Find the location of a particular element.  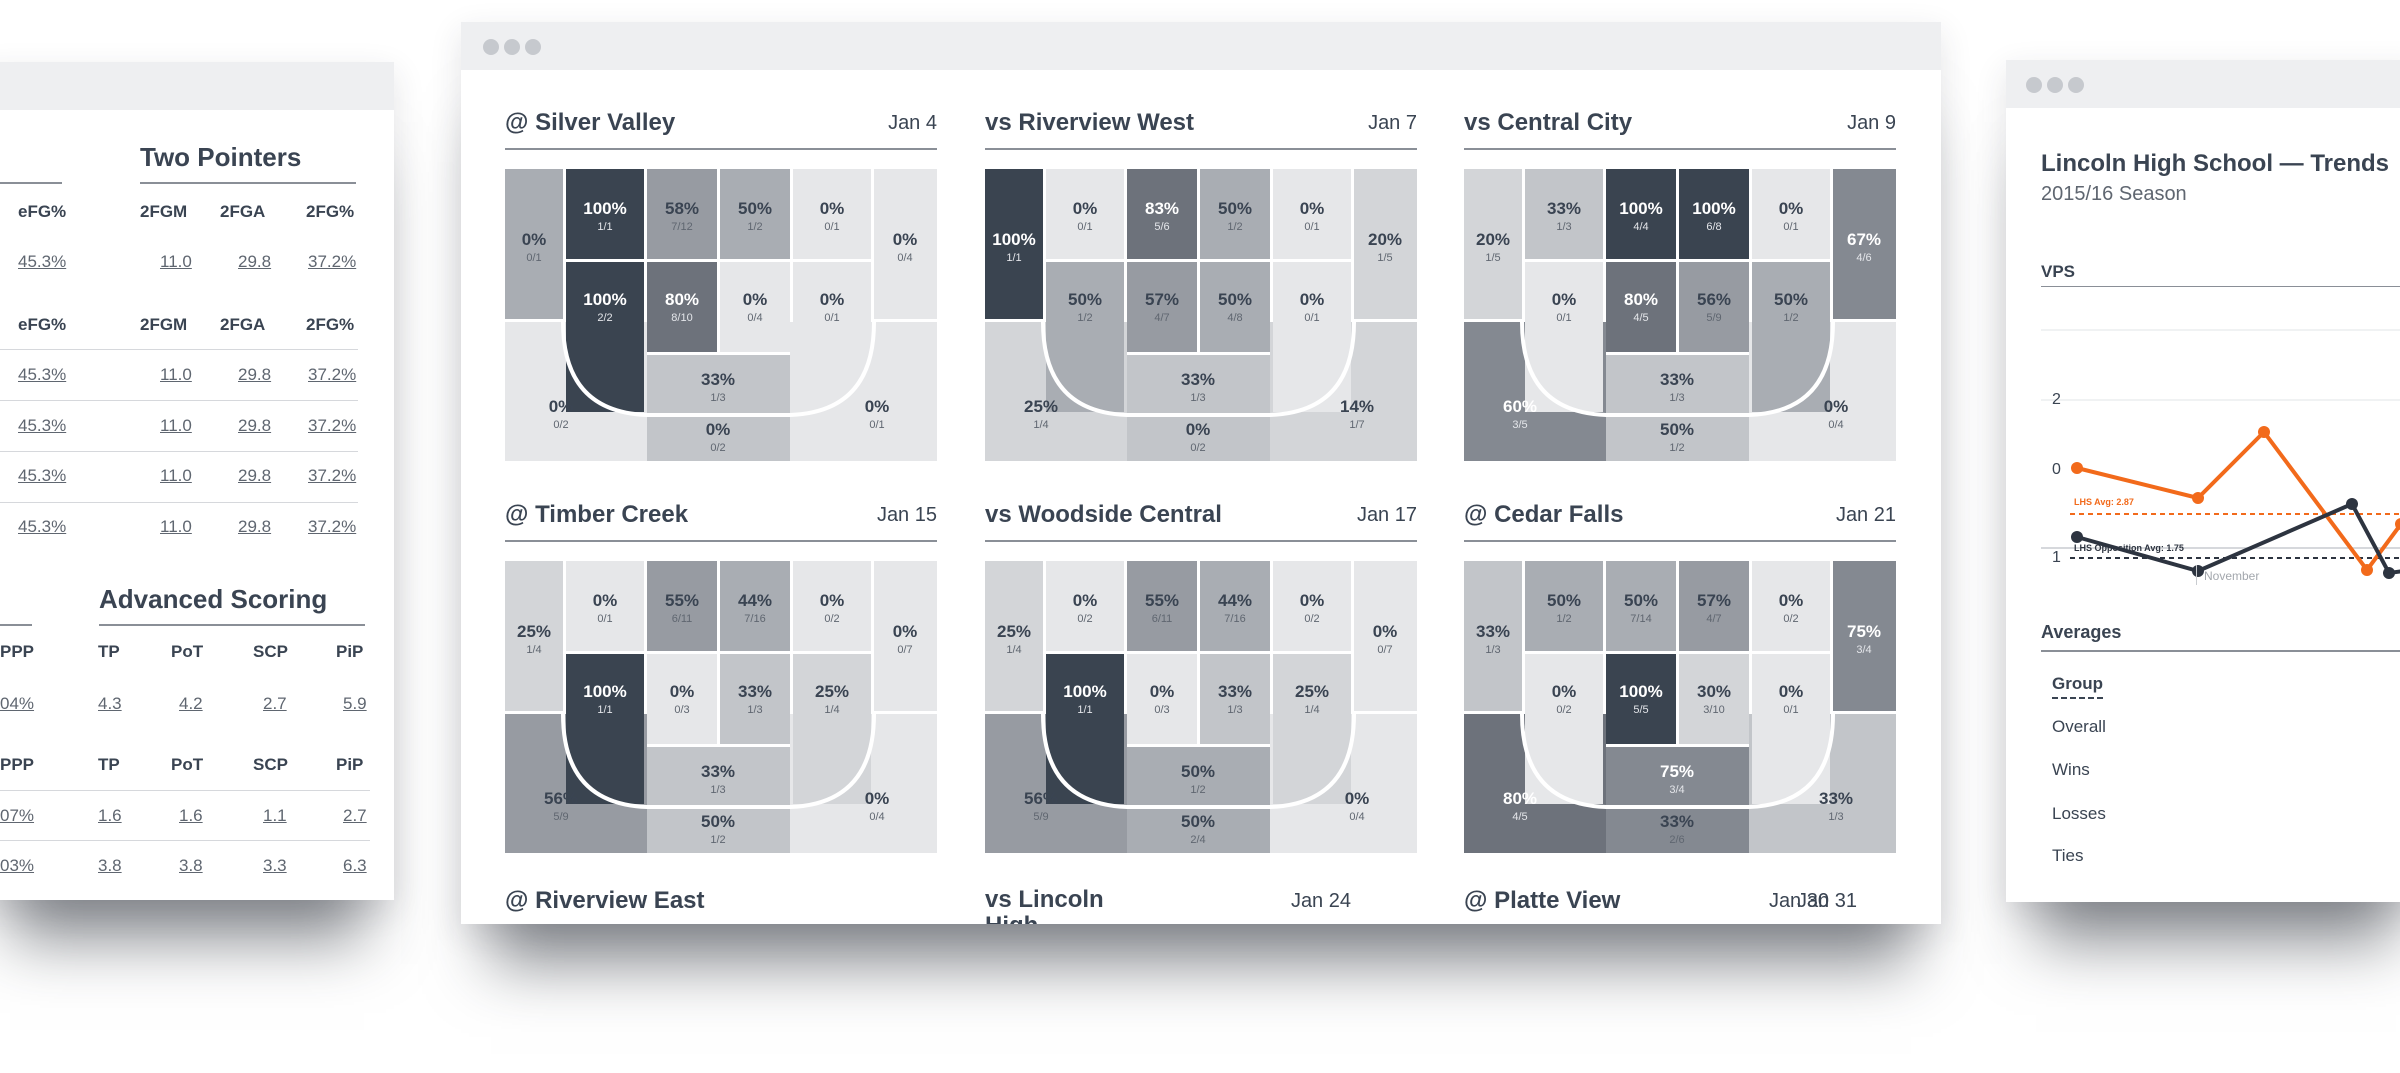

three-point-arc is located at coordinates (1198, 761).